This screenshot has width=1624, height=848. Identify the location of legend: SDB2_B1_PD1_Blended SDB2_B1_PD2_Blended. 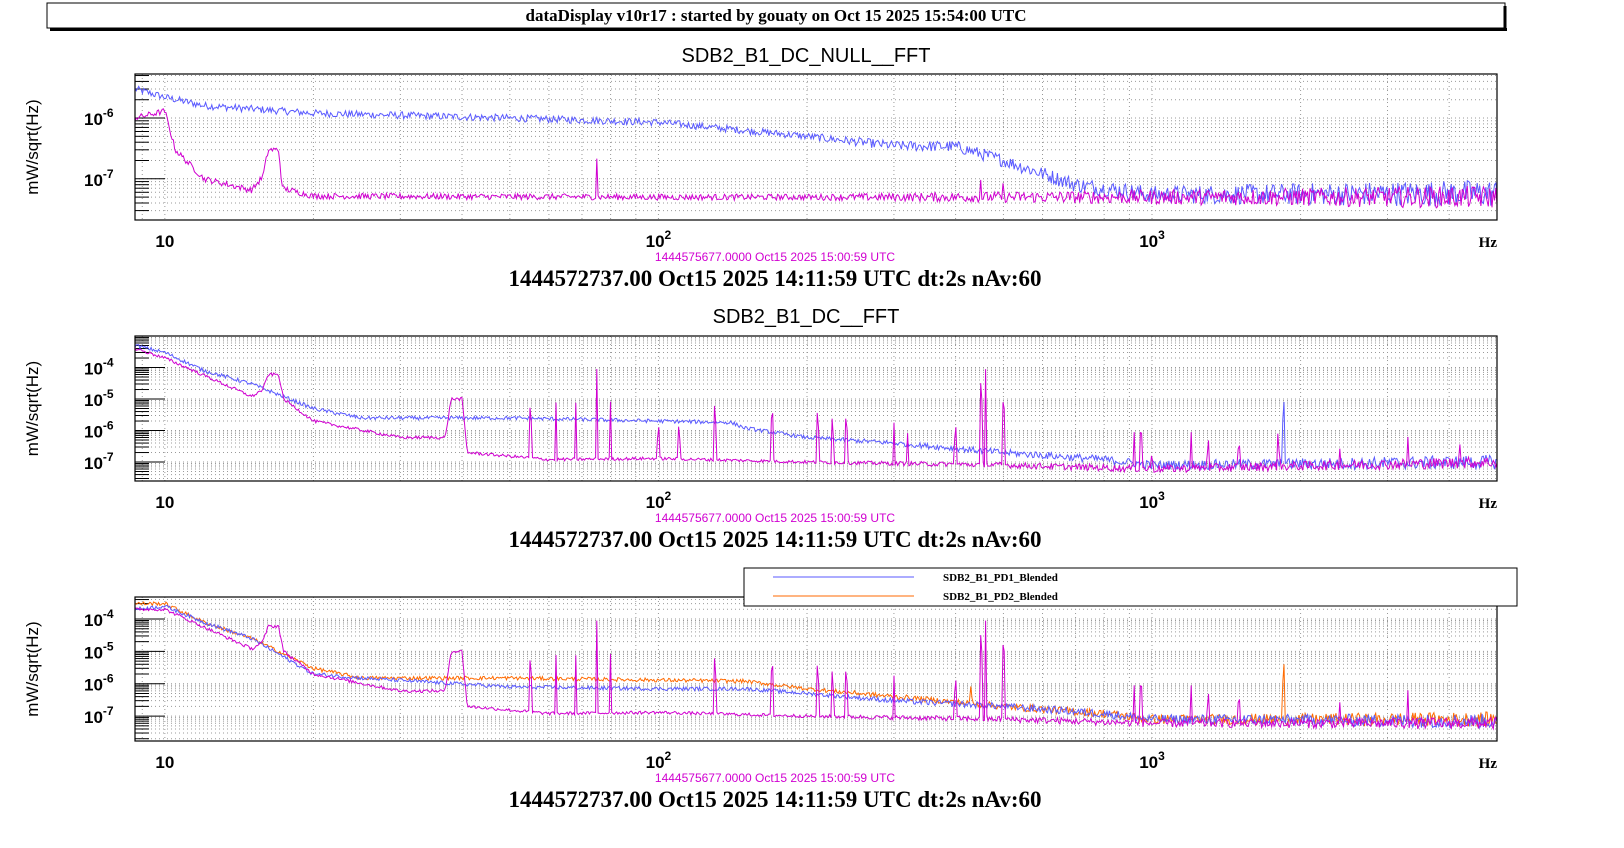
(1130, 587).